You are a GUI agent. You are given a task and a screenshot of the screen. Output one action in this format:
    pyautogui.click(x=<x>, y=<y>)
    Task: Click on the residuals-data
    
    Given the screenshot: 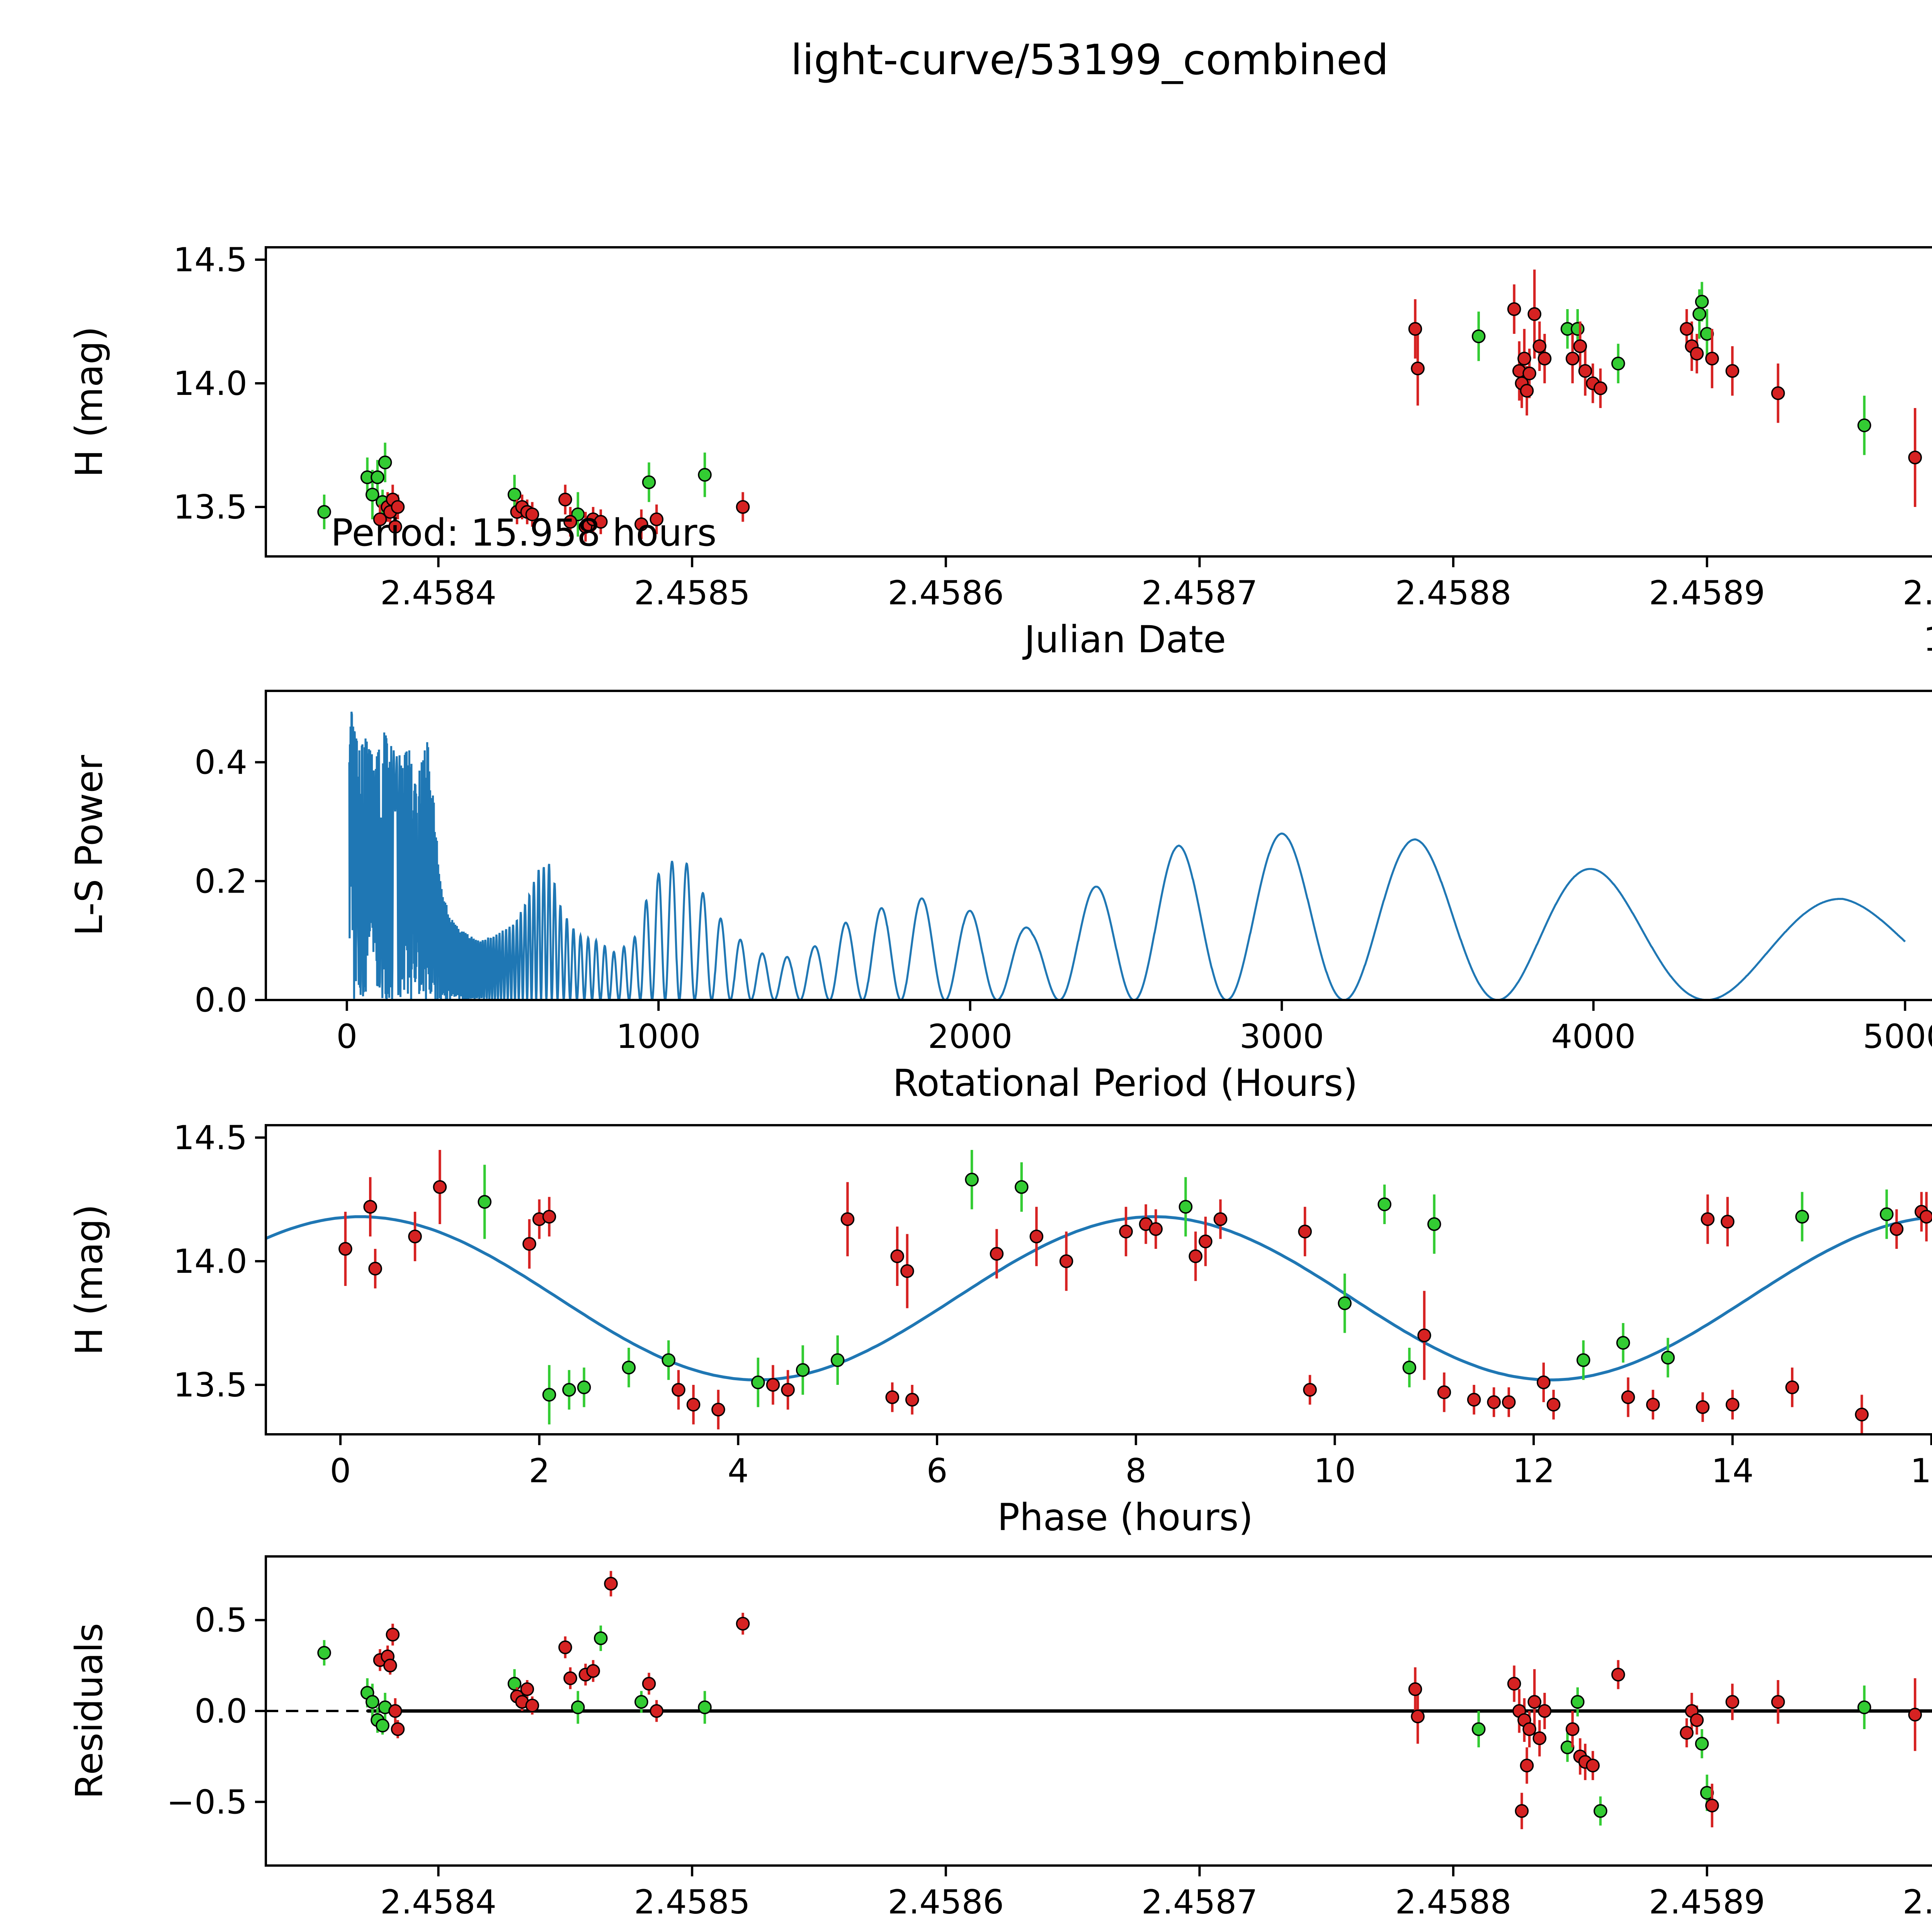 What is the action you would take?
    pyautogui.click(x=1099, y=1700)
    